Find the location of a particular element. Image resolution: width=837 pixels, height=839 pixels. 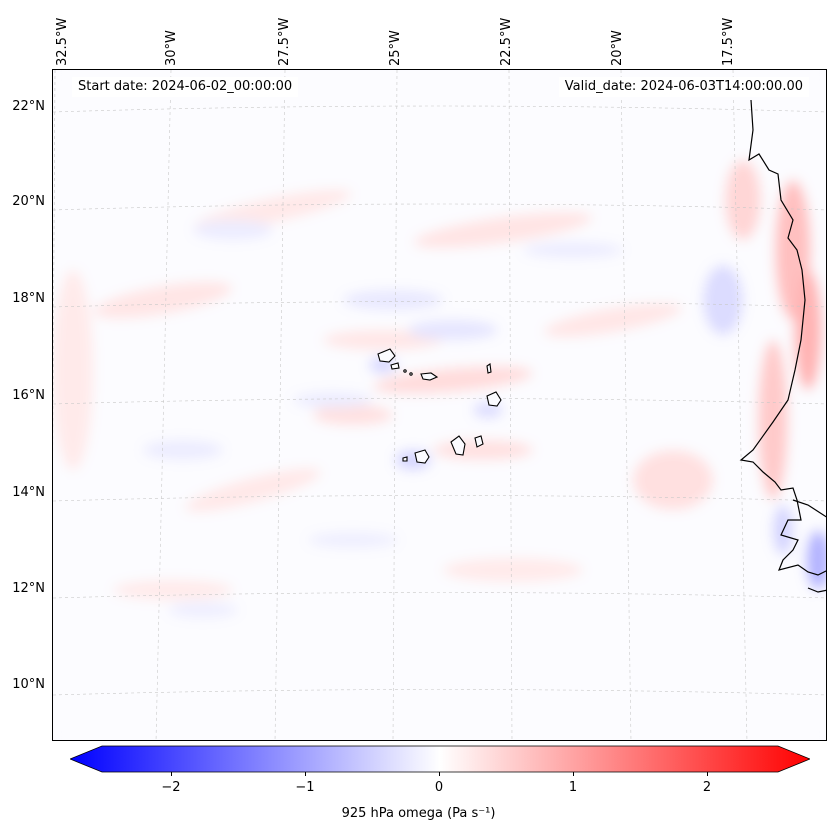

lat-label: 16°N is located at coordinates (28, 395).